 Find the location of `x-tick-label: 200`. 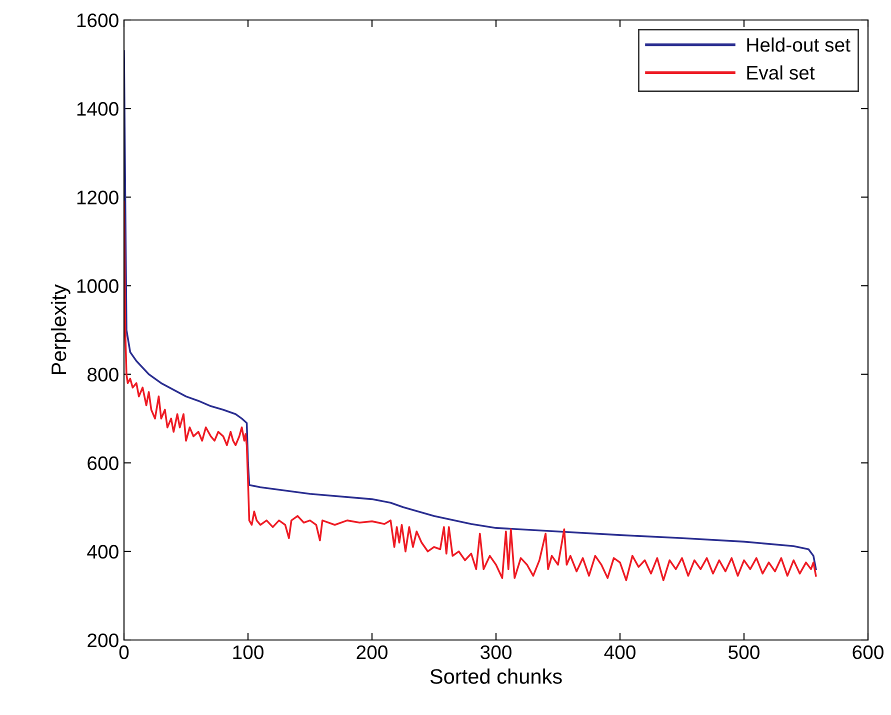

x-tick-label: 200 is located at coordinates (372, 652).